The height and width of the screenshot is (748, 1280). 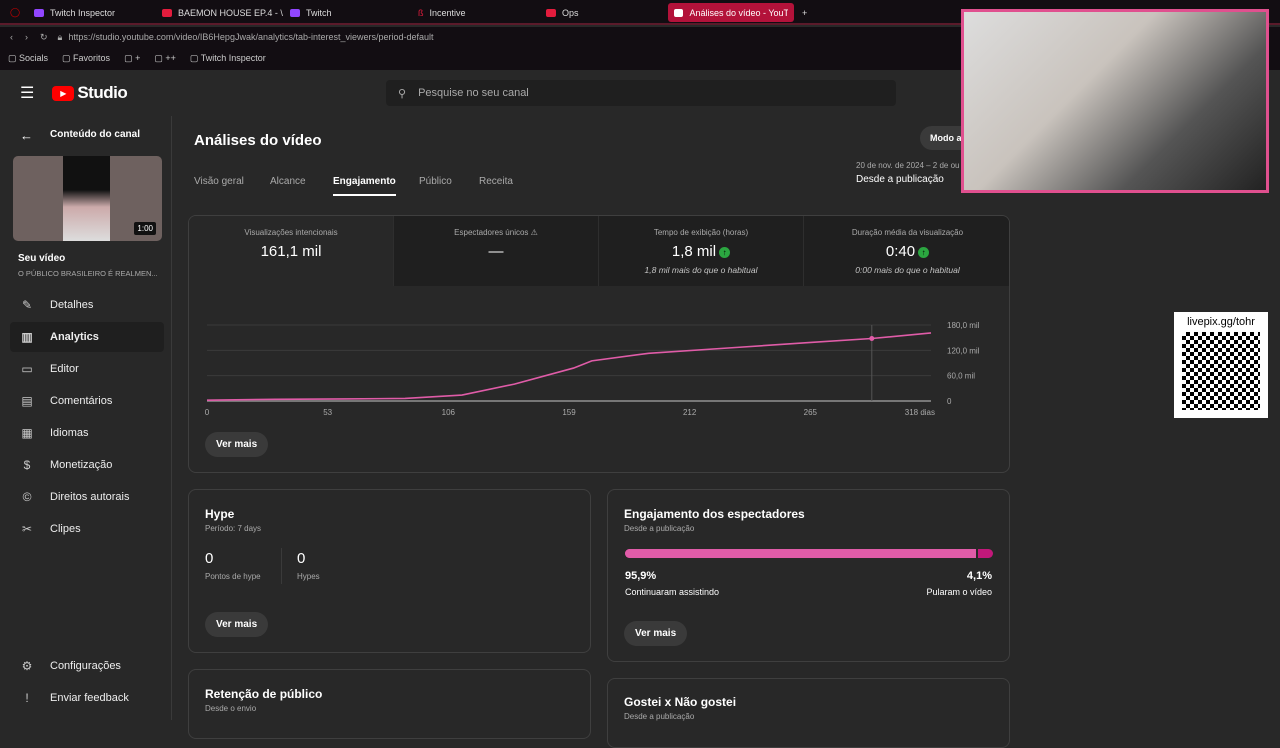 I want to click on nav-label: Configurações, so click(x=85, y=666).